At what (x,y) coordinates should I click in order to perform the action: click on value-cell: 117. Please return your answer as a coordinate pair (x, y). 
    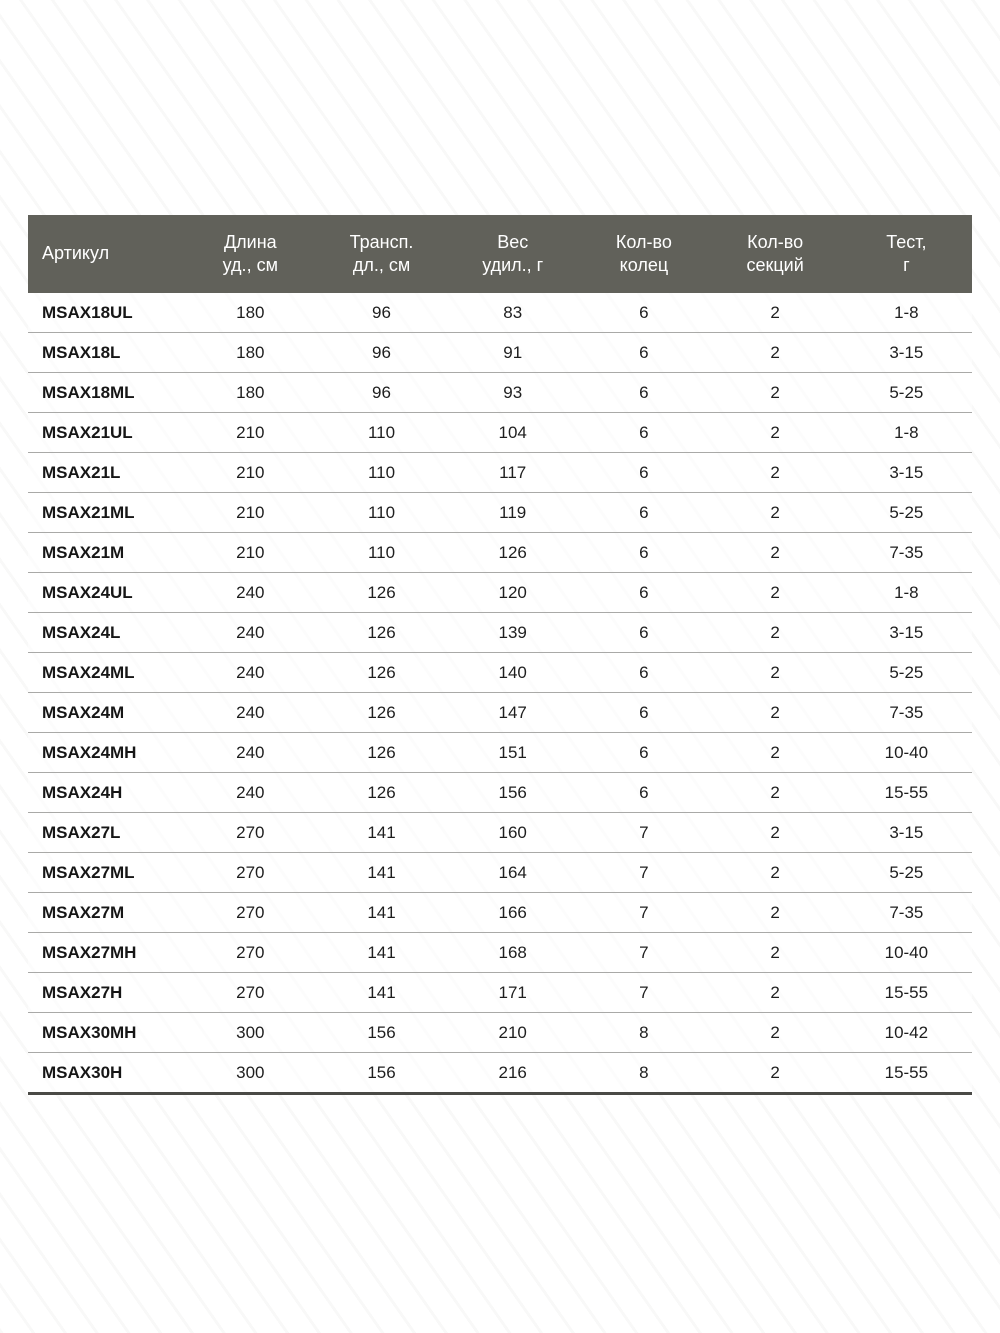
    Looking at the image, I should click on (513, 472).